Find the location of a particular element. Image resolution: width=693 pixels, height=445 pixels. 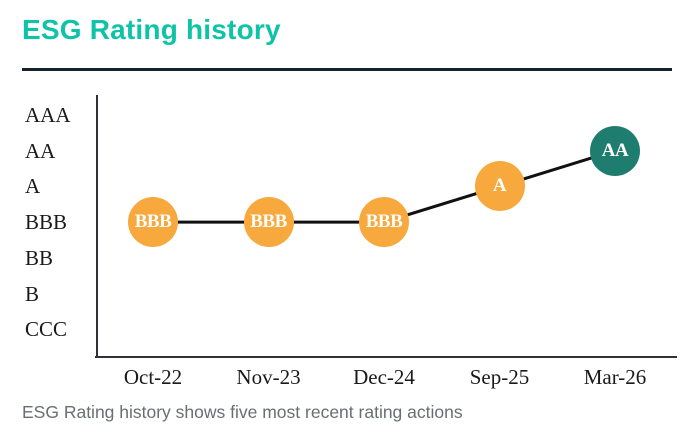

y-axis-label-b: B is located at coordinates (32, 293).